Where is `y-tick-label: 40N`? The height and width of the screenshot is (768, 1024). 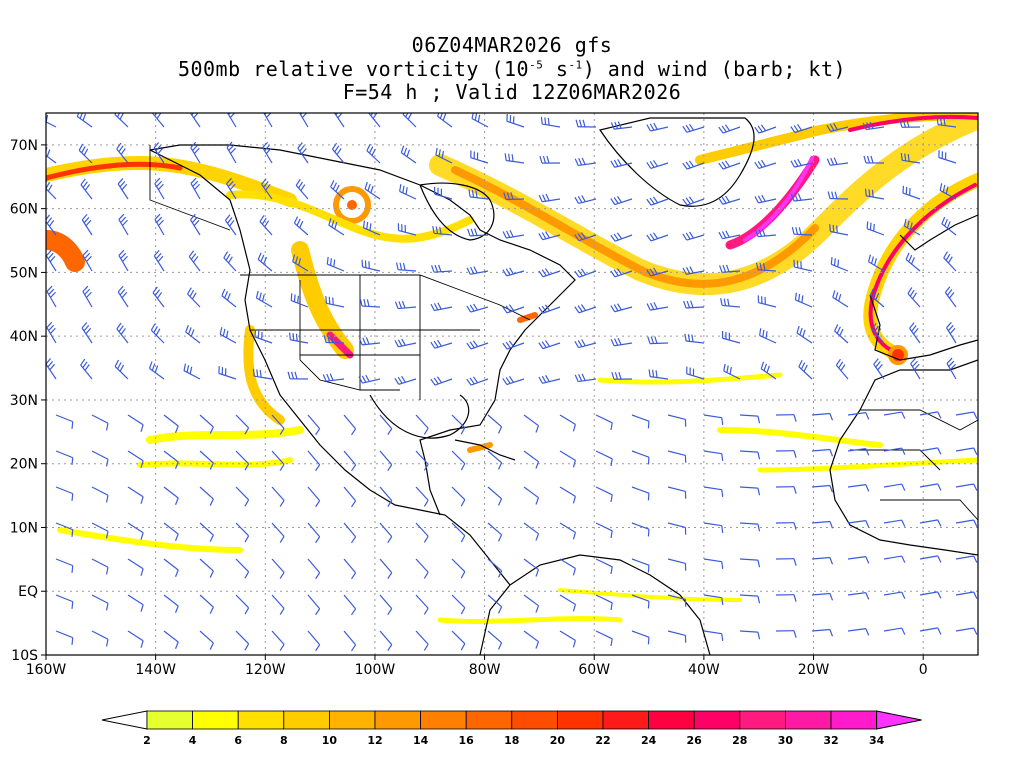
y-tick-label: 40N is located at coordinates (24, 337).